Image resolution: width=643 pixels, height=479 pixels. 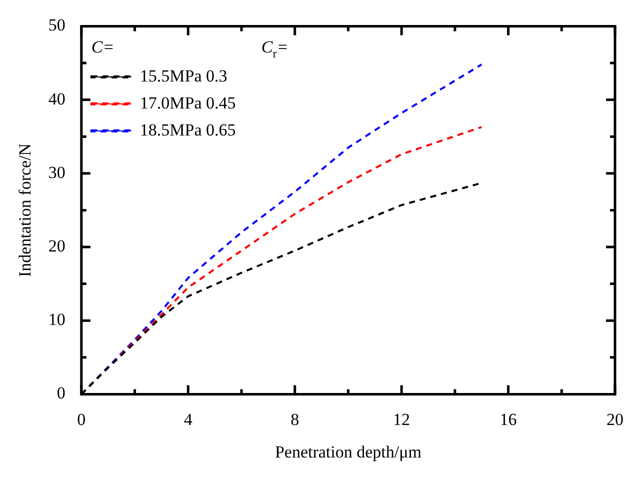 What do you see at coordinates (184, 76) in the screenshot?
I see `legend-label: 15.5MPa 0.3` at bounding box center [184, 76].